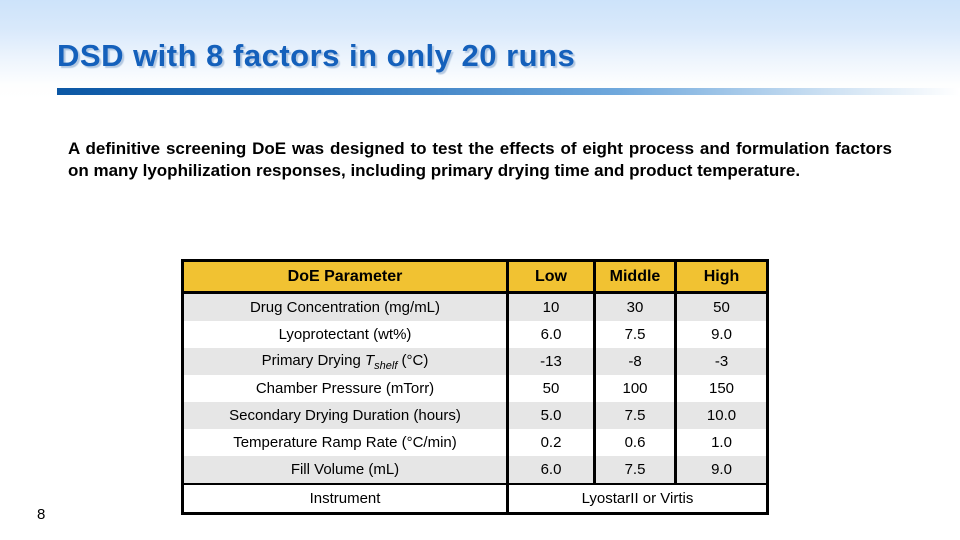 The width and height of the screenshot is (960, 540). Describe the element at coordinates (345, 442) in the screenshot. I see `parameter-cell: Temperature Ramp Rate (°C/min)` at that location.